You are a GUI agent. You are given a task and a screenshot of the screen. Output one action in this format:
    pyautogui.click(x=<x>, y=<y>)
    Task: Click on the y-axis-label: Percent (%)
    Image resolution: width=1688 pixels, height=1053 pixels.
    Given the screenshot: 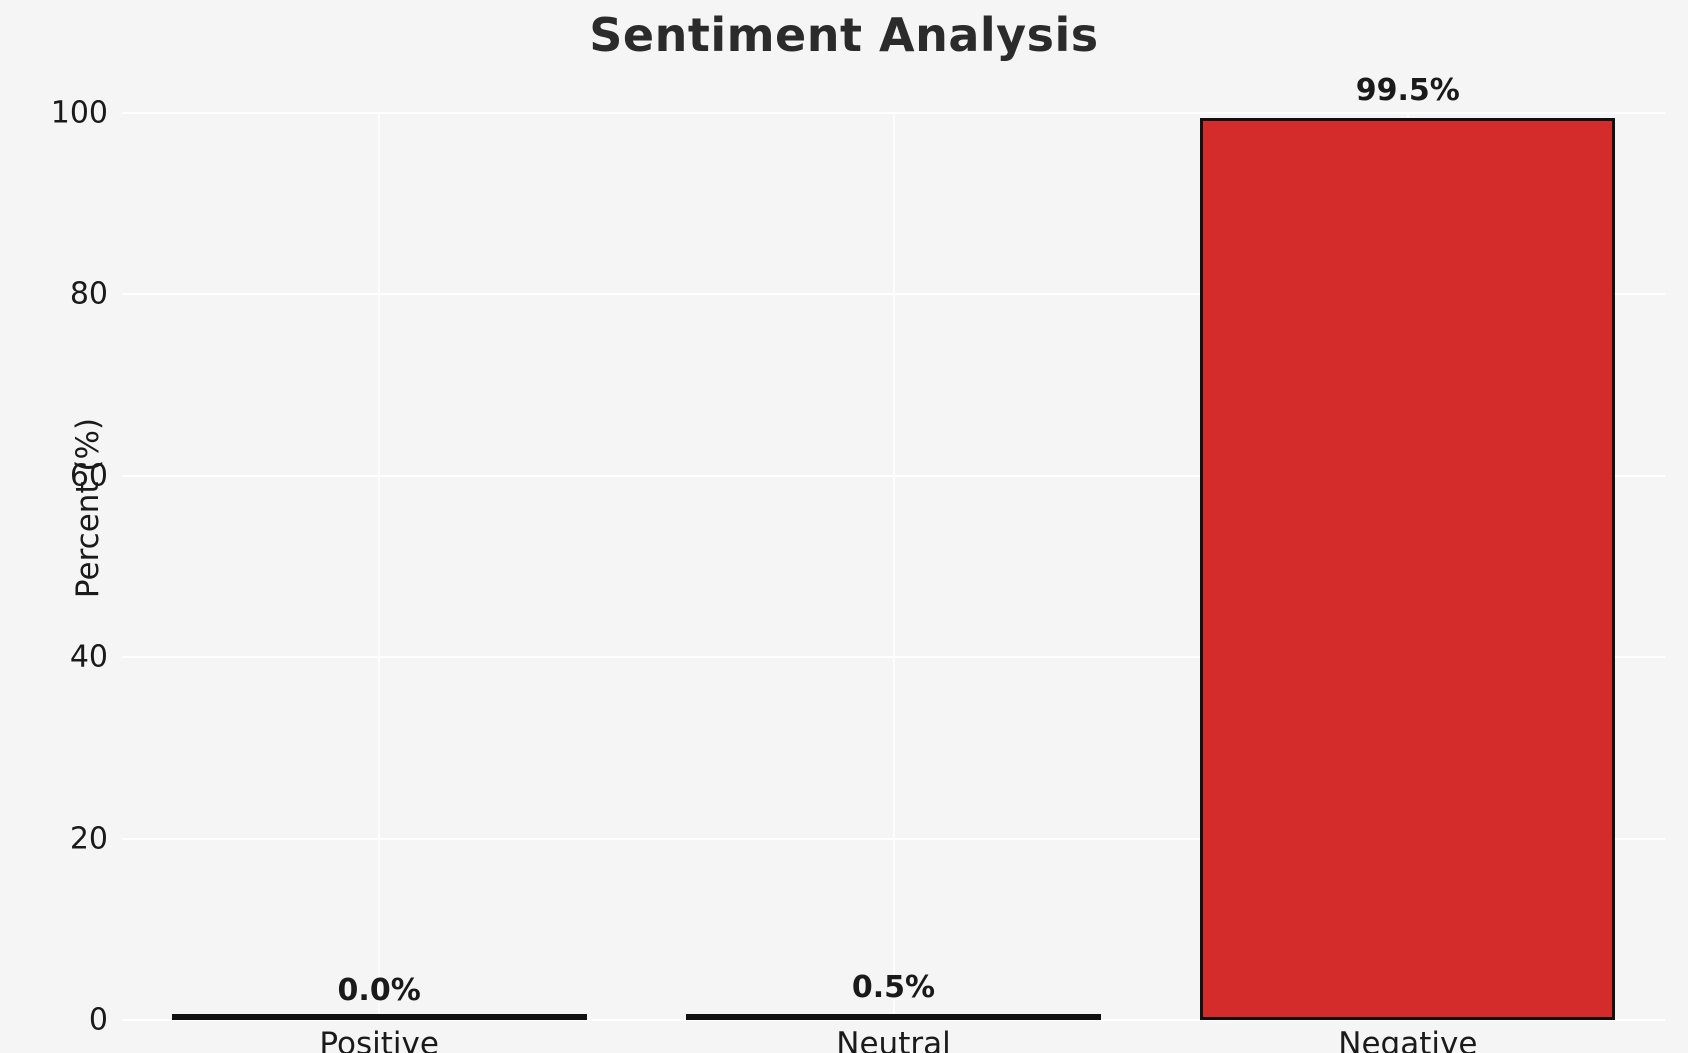 What is the action you would take?
    pyautogui.click(x=88, y=508)
    